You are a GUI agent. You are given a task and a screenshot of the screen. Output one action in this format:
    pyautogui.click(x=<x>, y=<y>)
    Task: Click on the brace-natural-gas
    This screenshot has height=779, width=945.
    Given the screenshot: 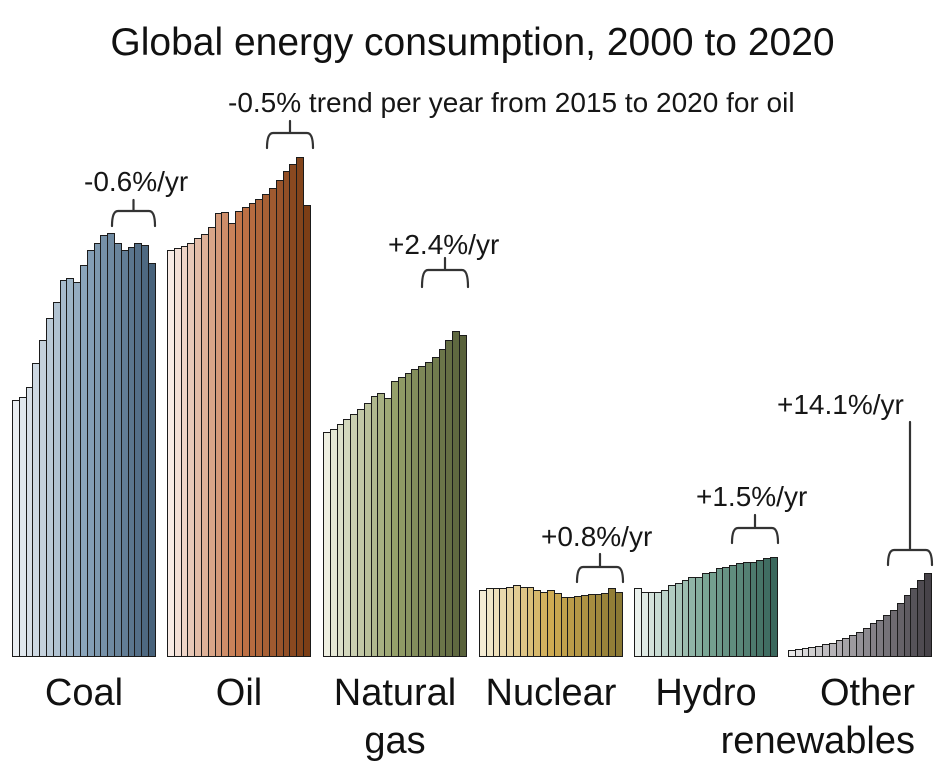 What is the action you would take?
    pyautogui.click(x=445, y=272)
    